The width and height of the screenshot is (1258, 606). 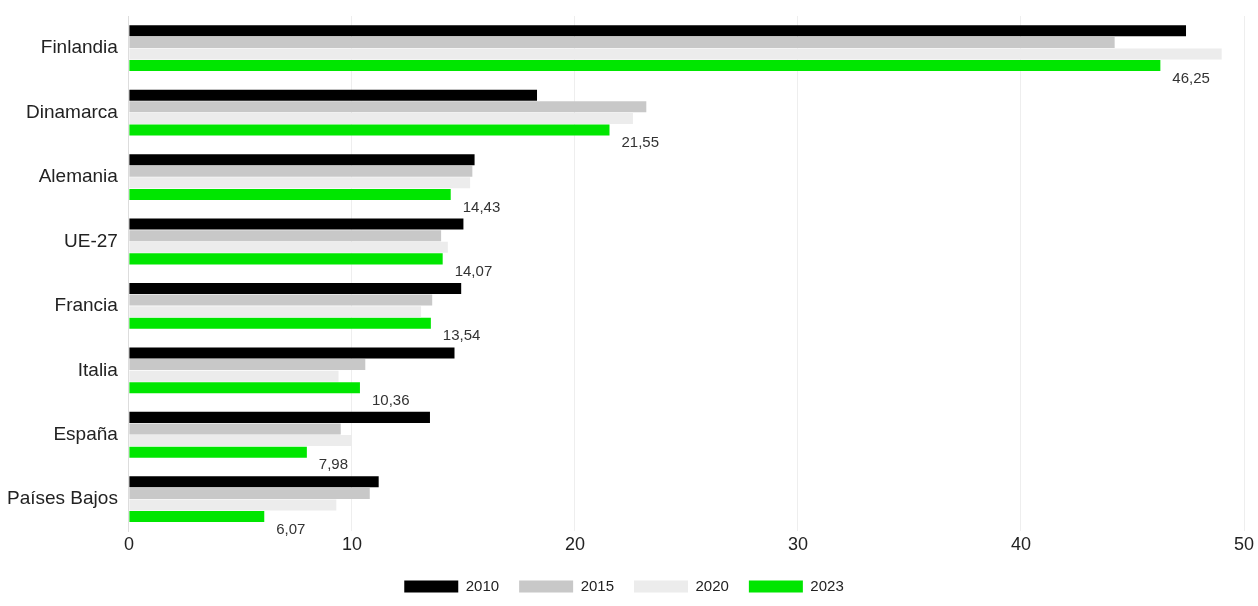 I want to click on y-tick-label: Finlandia, so click(x=79, y=47).